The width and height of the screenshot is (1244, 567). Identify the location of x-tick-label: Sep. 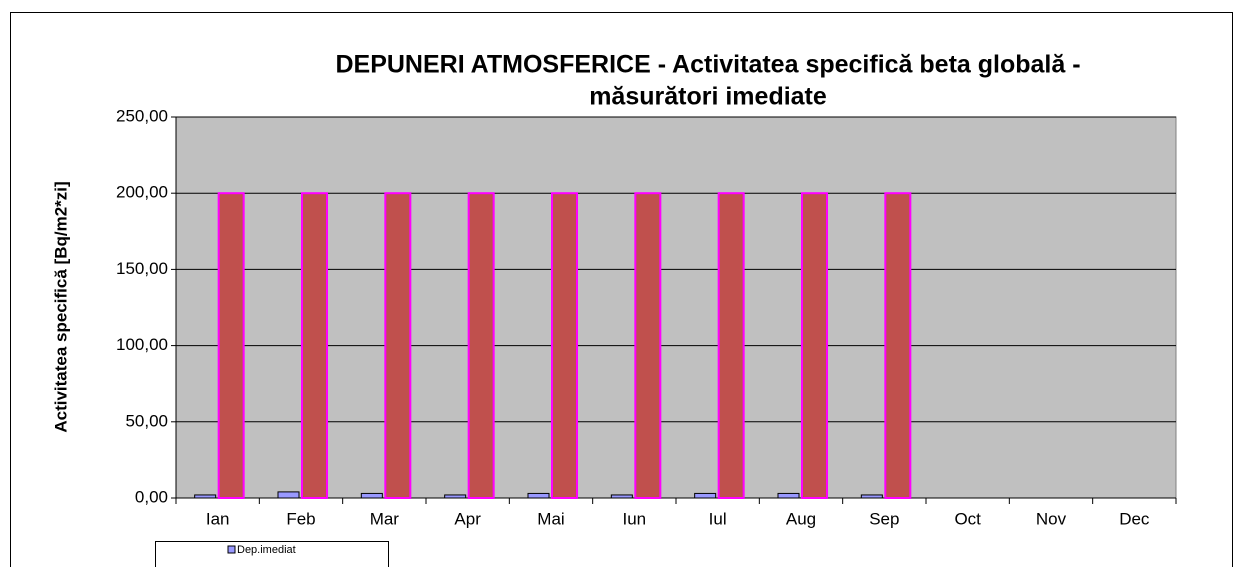
(884, 518).